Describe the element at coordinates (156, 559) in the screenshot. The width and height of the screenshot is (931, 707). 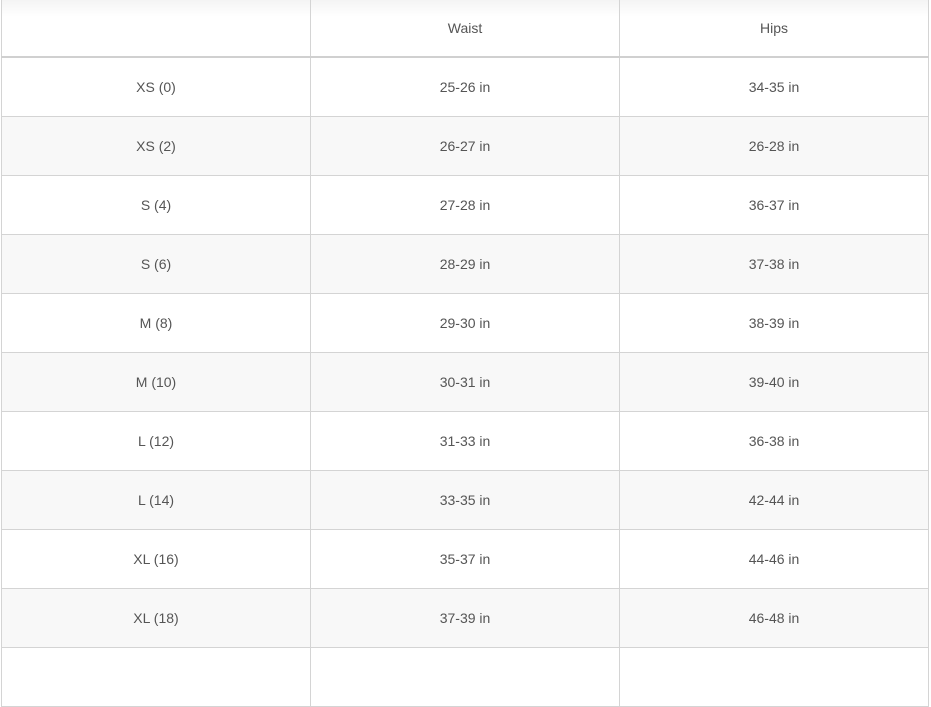
I see `size-cell: XL (16)` at that location.